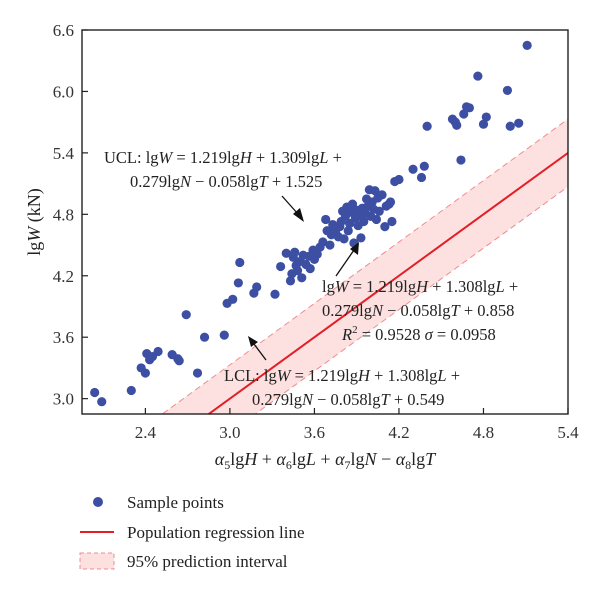 The image size is (600, 592). I want to click on svg-text: 0.279lgN − 0.058lgT + 0.549, so click(348, 399).